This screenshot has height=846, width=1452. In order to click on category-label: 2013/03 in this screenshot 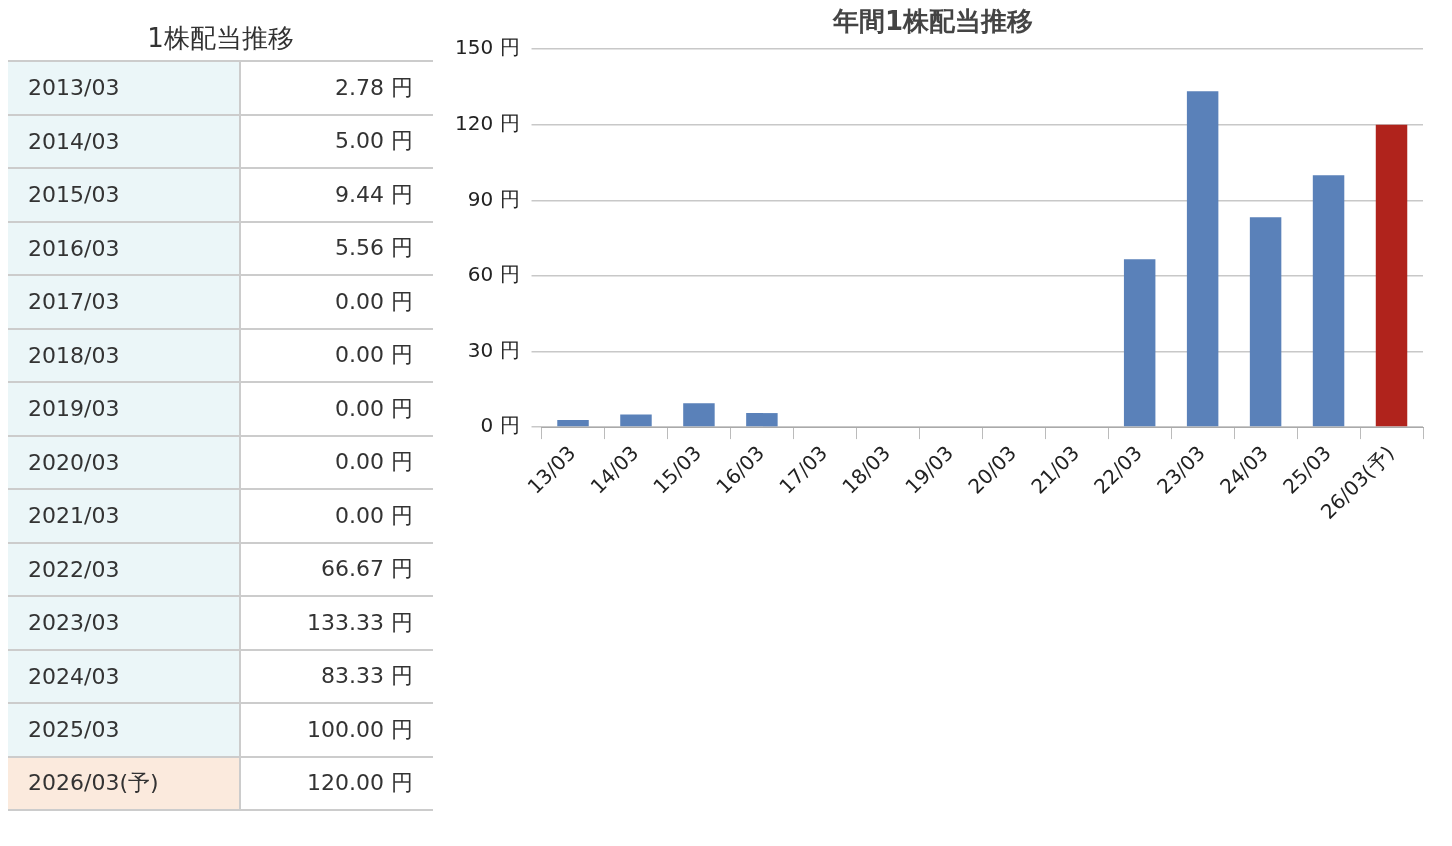, I will do `click(124, 88)`.